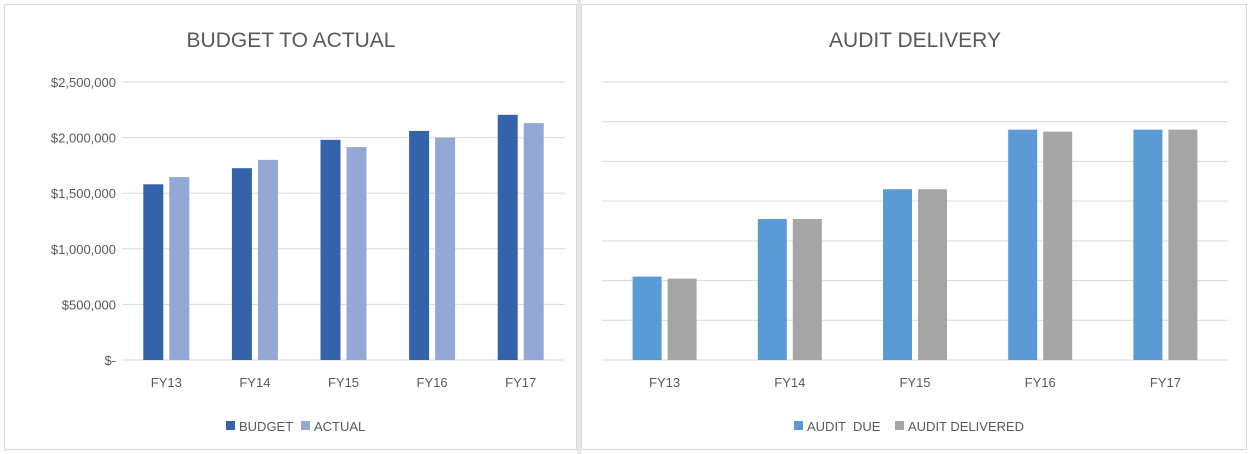 The height and width of the screenshot is (454, 1251). What do you see at coordinates (966, 426) in the screenshot?
I see `legend-label: AUDIT DELIVERED` at bounding box center [966, 426].